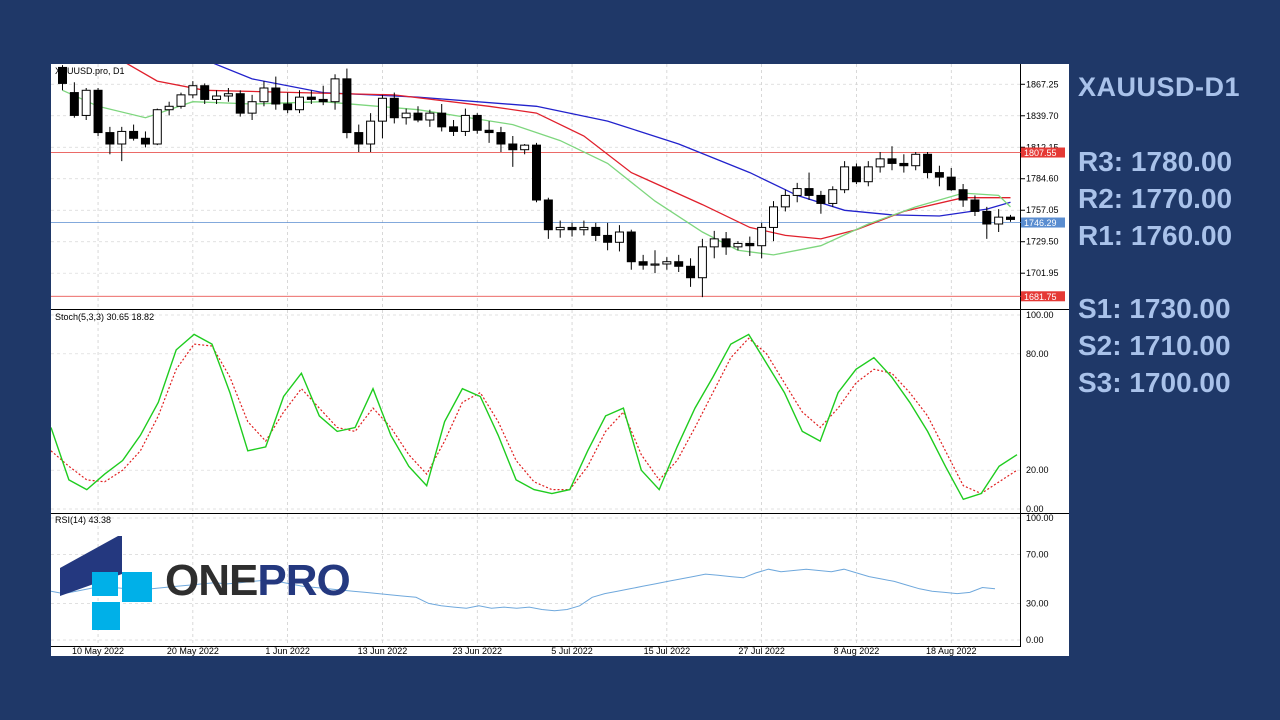 The height and width of the screenshot is (720, 1280). I want to click on x-axis-label: 10 May 2022, so click(98, 651).